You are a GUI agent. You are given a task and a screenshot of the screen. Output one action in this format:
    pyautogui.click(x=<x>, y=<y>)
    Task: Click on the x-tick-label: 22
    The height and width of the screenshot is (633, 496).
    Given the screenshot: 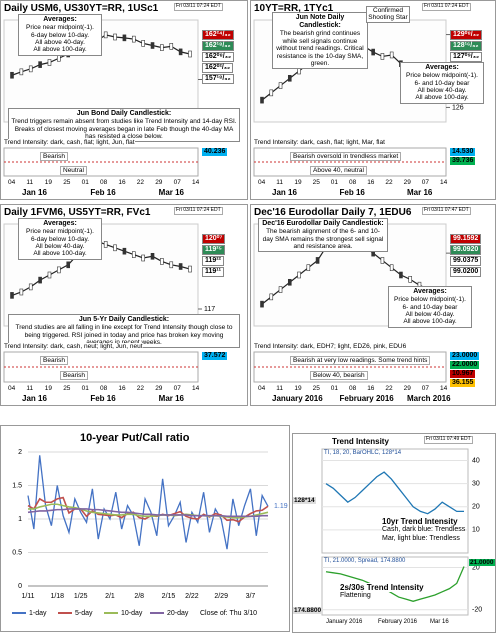 What is the action you would take?
    pyautogui.click(x=140, y=182)
    